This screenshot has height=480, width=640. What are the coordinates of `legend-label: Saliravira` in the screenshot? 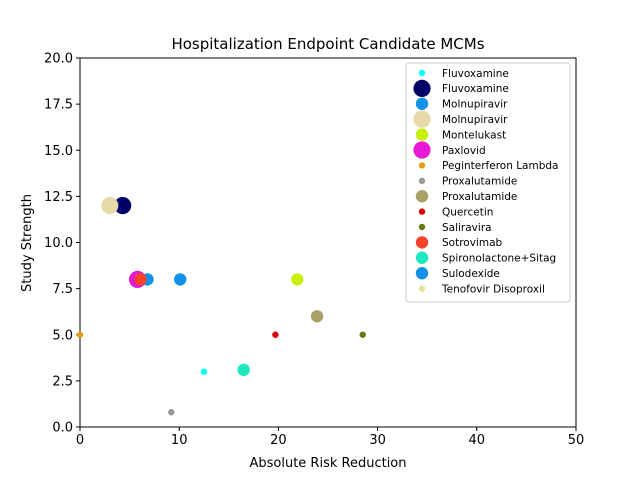 It's located at (467, 228).